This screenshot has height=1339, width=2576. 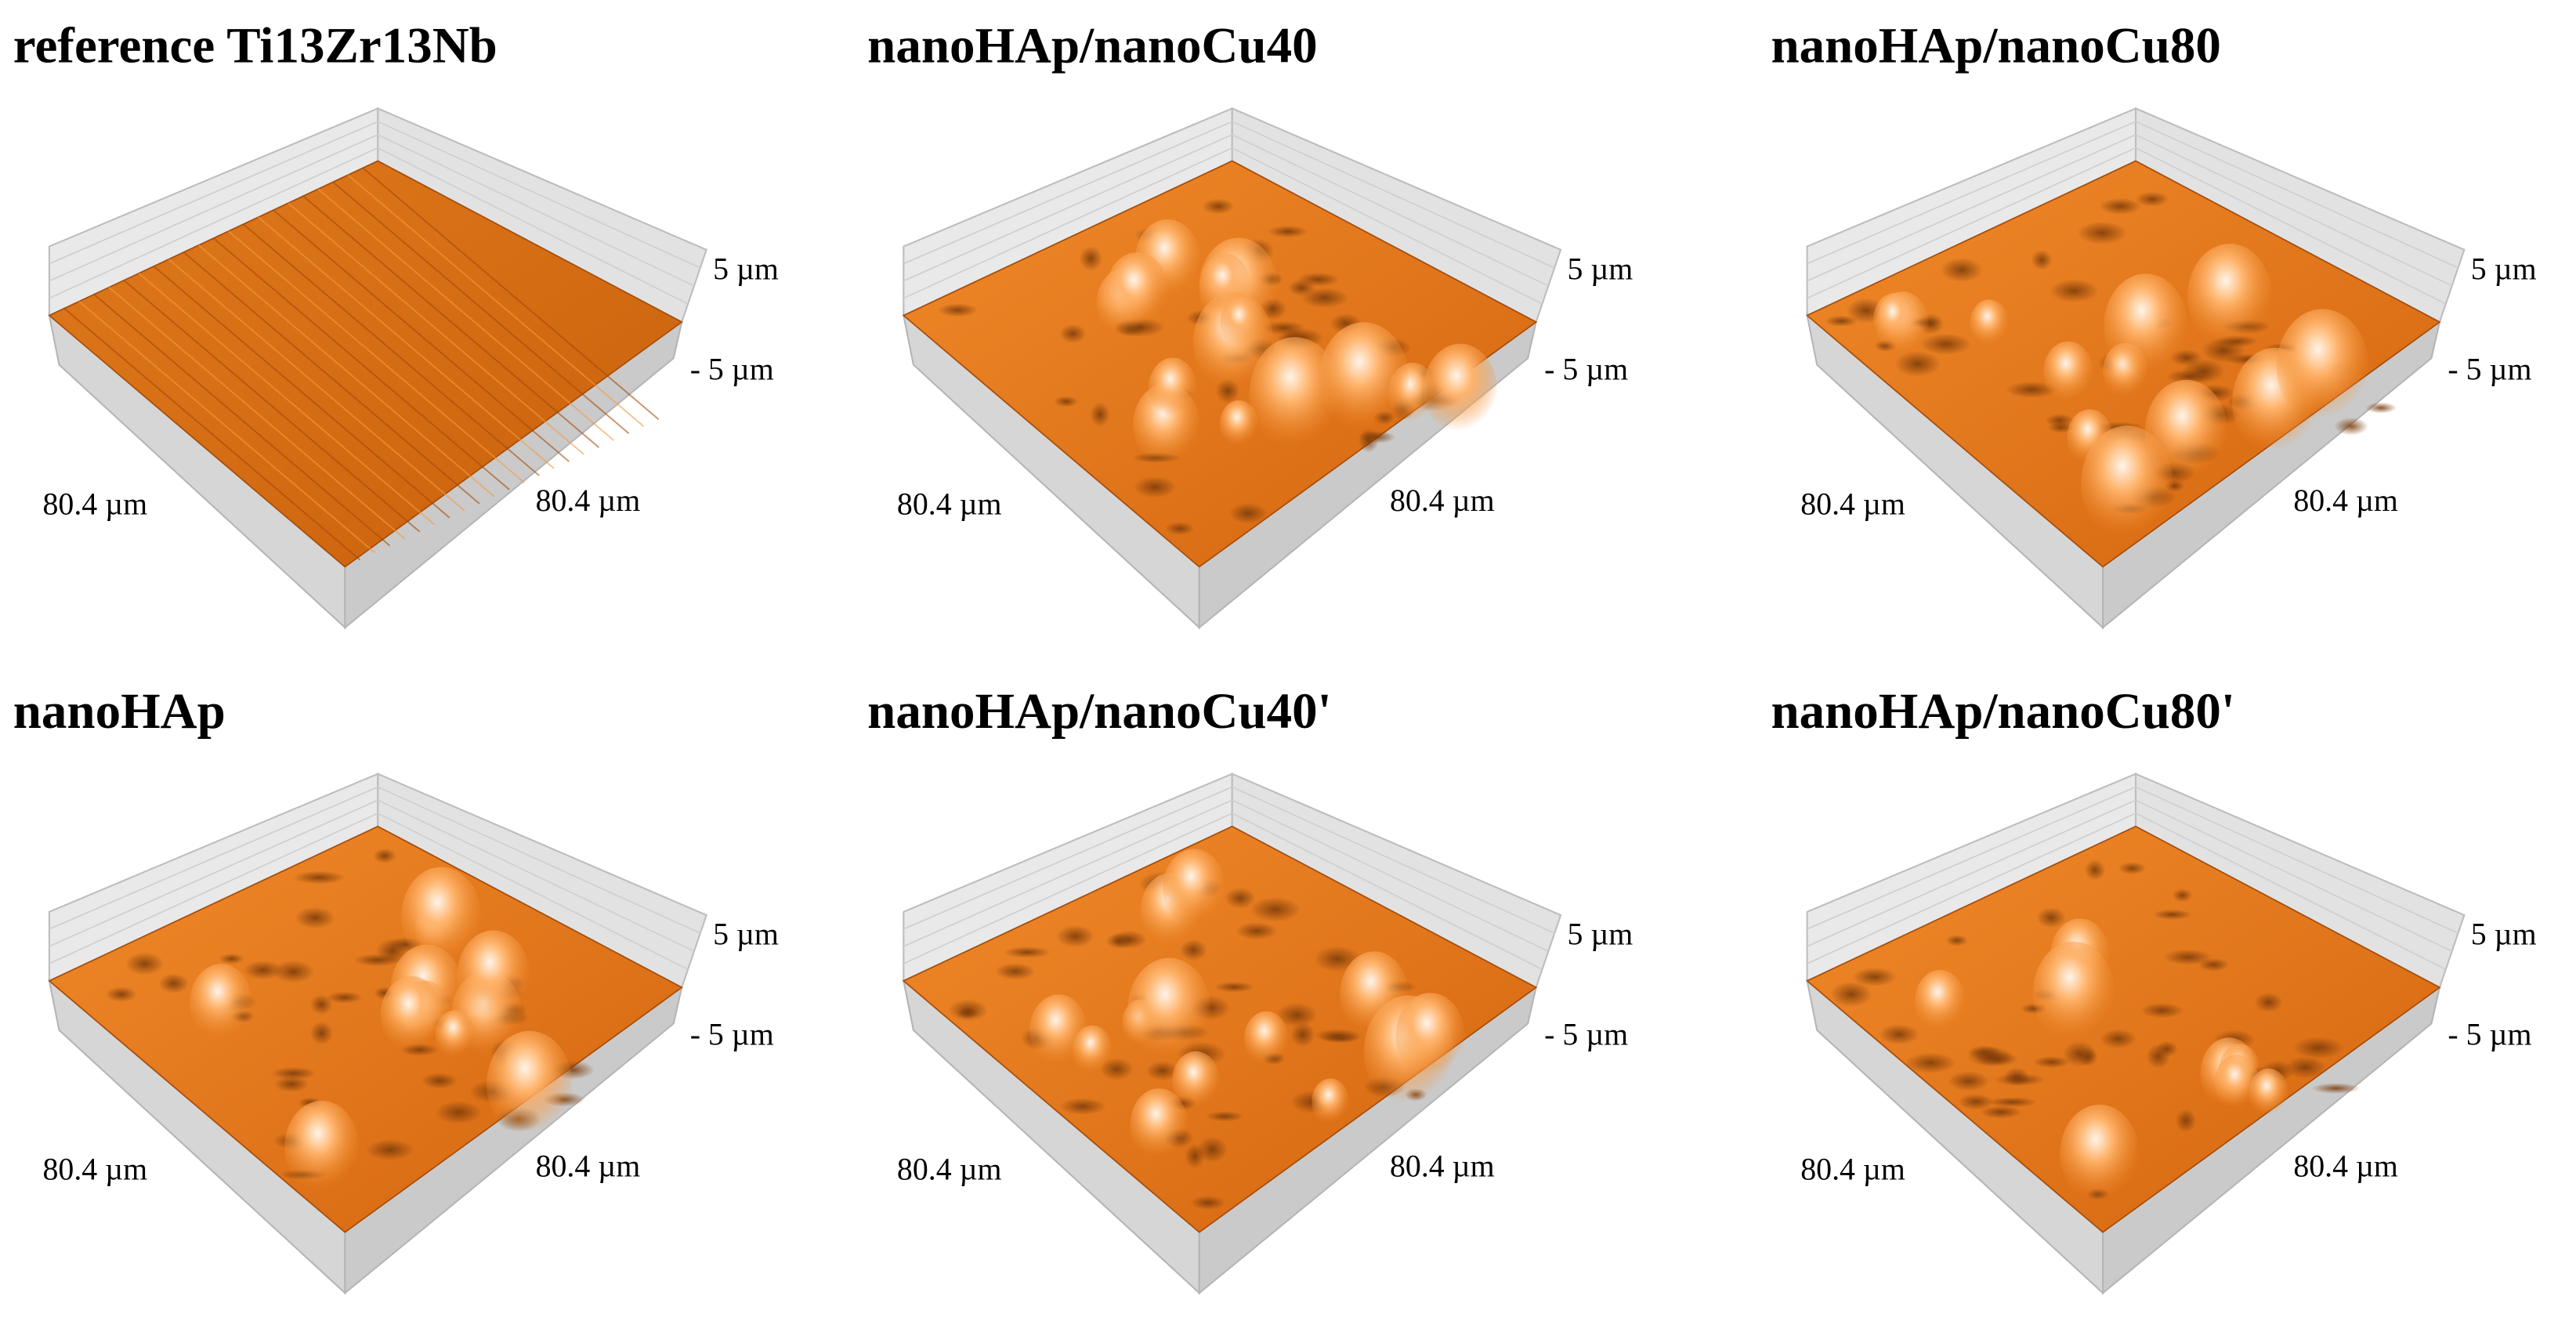 I want to click on panel-title: nanoHAp, so click(x=120, y=711).